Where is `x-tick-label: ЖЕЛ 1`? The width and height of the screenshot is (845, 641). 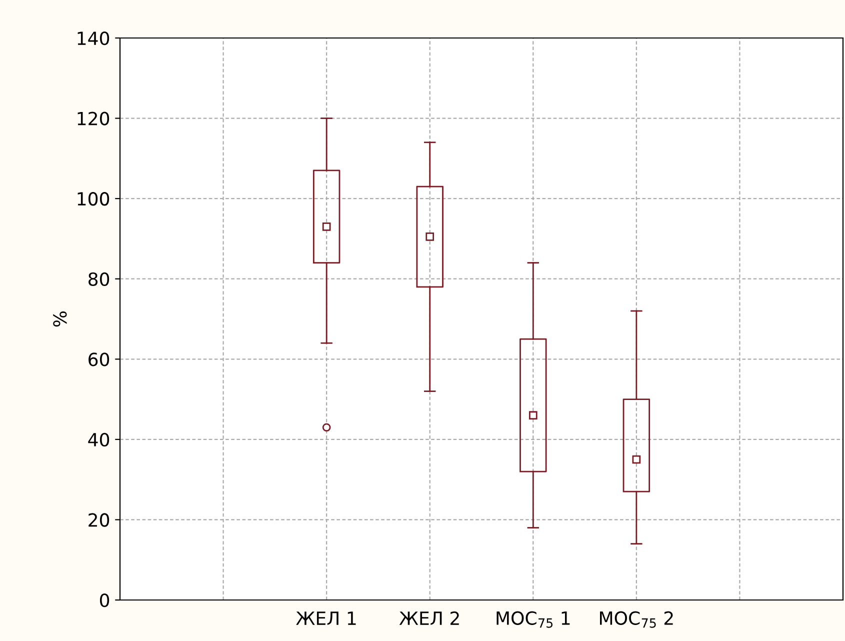
x-tick-label: ЖЕЛ 1 is located at coordinates (326, 618).